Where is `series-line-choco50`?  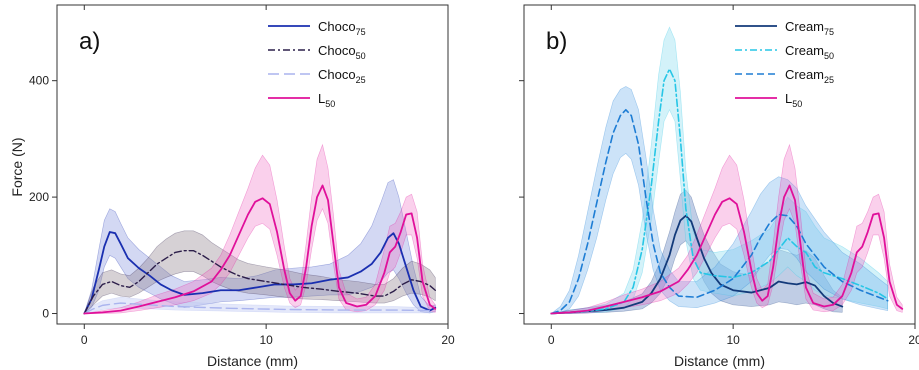
series-line-choco50 is located at coordinates (259, 282).